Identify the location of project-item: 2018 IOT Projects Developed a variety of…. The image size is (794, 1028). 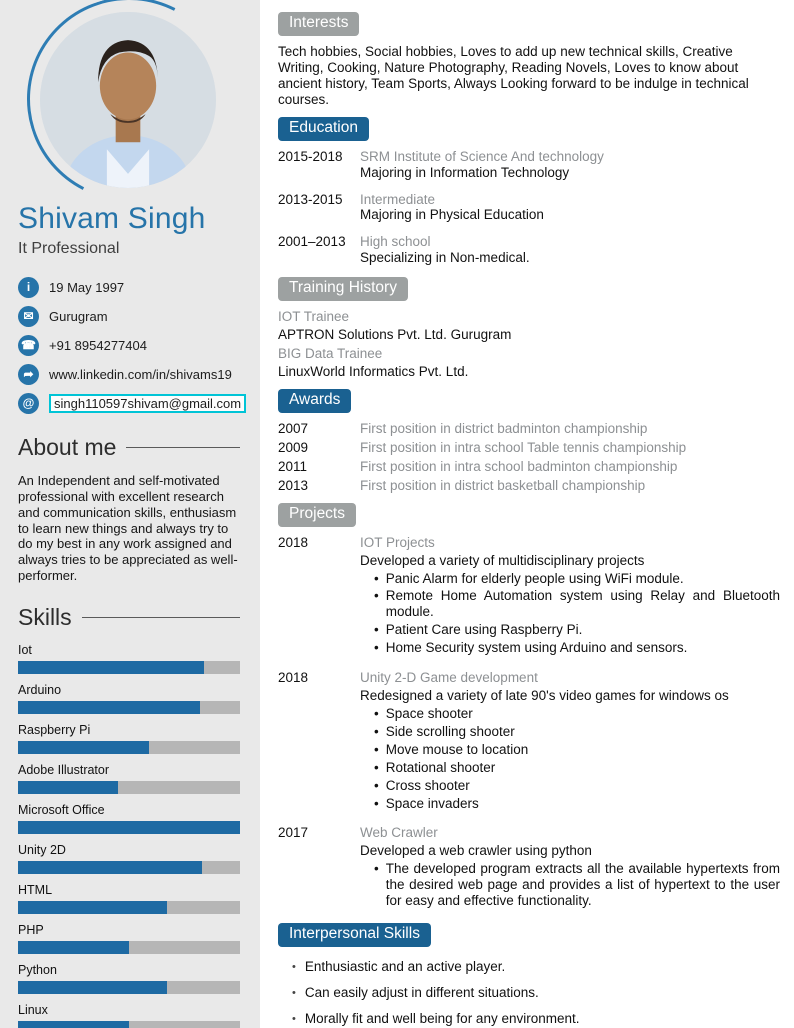
(529, 596).